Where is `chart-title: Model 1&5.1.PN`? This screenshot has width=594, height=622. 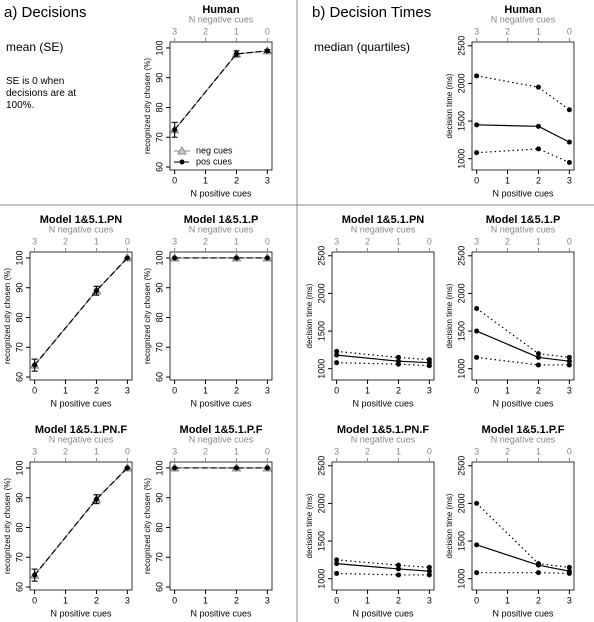 chart-title: Model 1&5.1.PN is located at coordinates (383, 220).